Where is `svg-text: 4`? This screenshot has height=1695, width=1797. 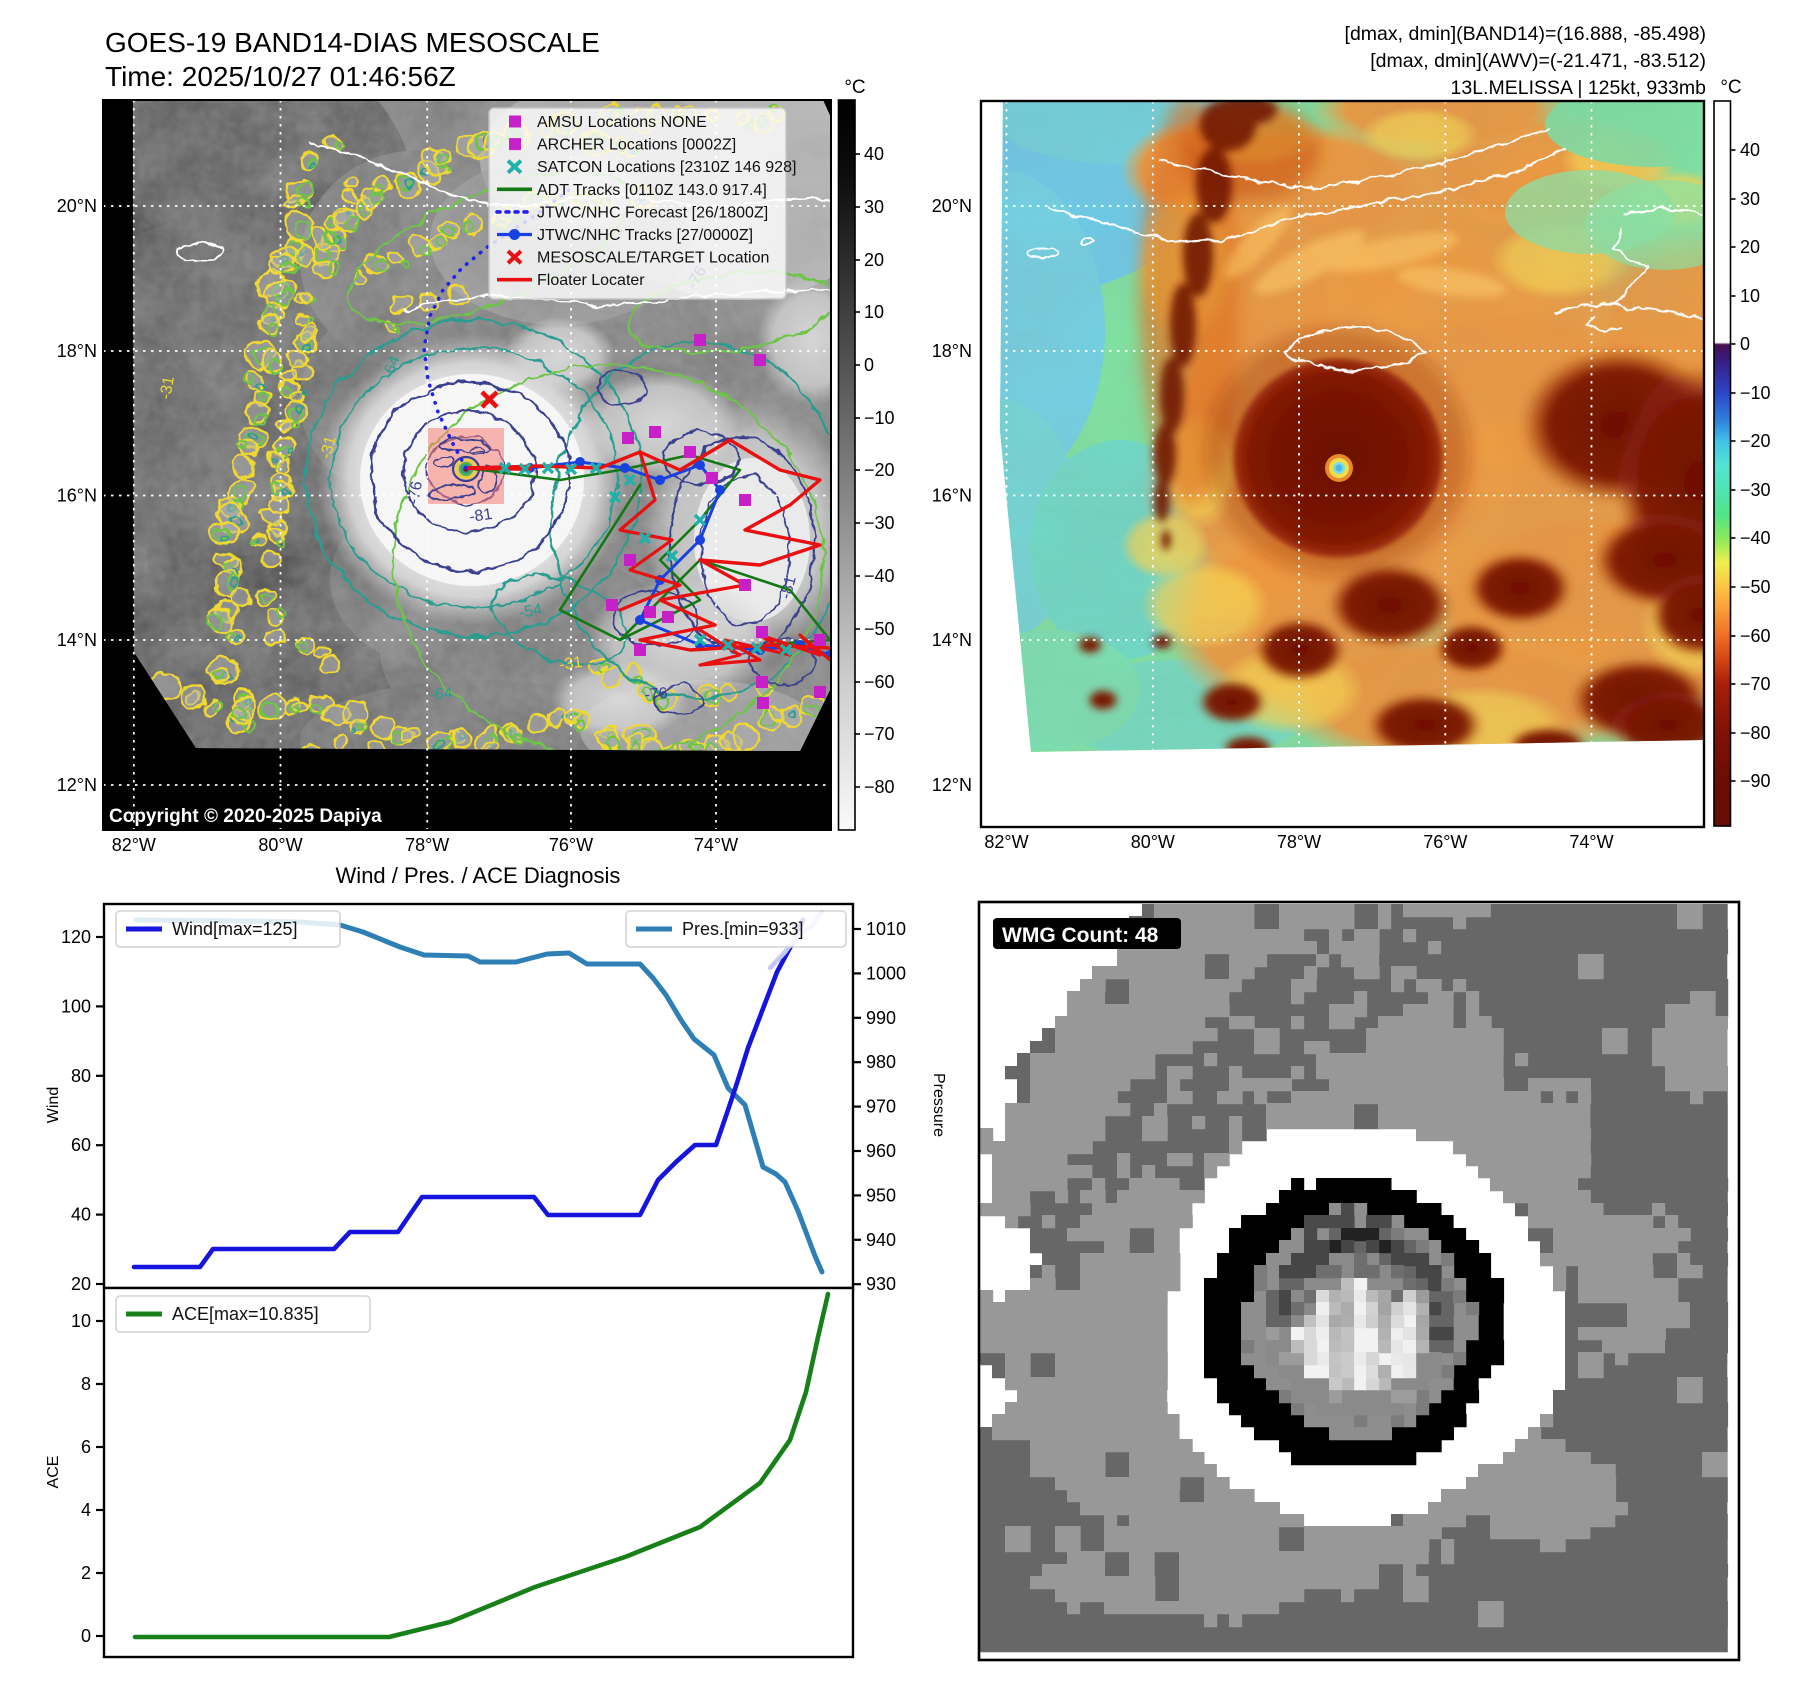
svg-text: 4 is located at coordinates (86, 1510).